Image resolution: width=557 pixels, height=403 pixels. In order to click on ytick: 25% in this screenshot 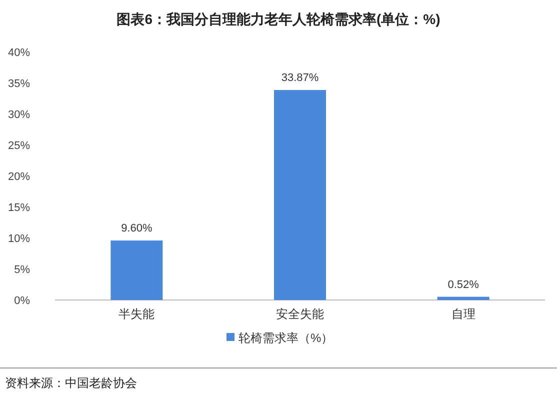, I will do `click(19, 146)`.